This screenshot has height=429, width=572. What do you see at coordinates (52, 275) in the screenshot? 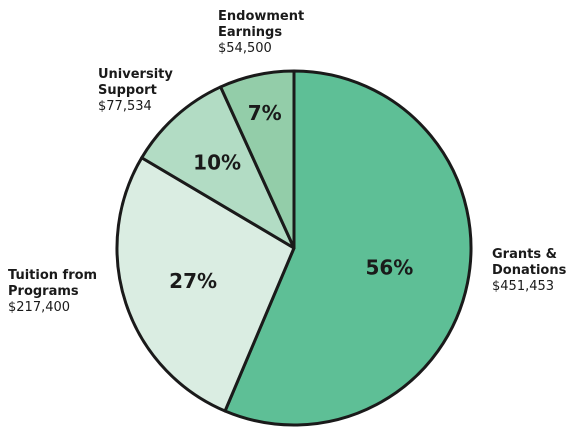
I see `slice-category-label: Tuition from` at bounding box center [52, 275].